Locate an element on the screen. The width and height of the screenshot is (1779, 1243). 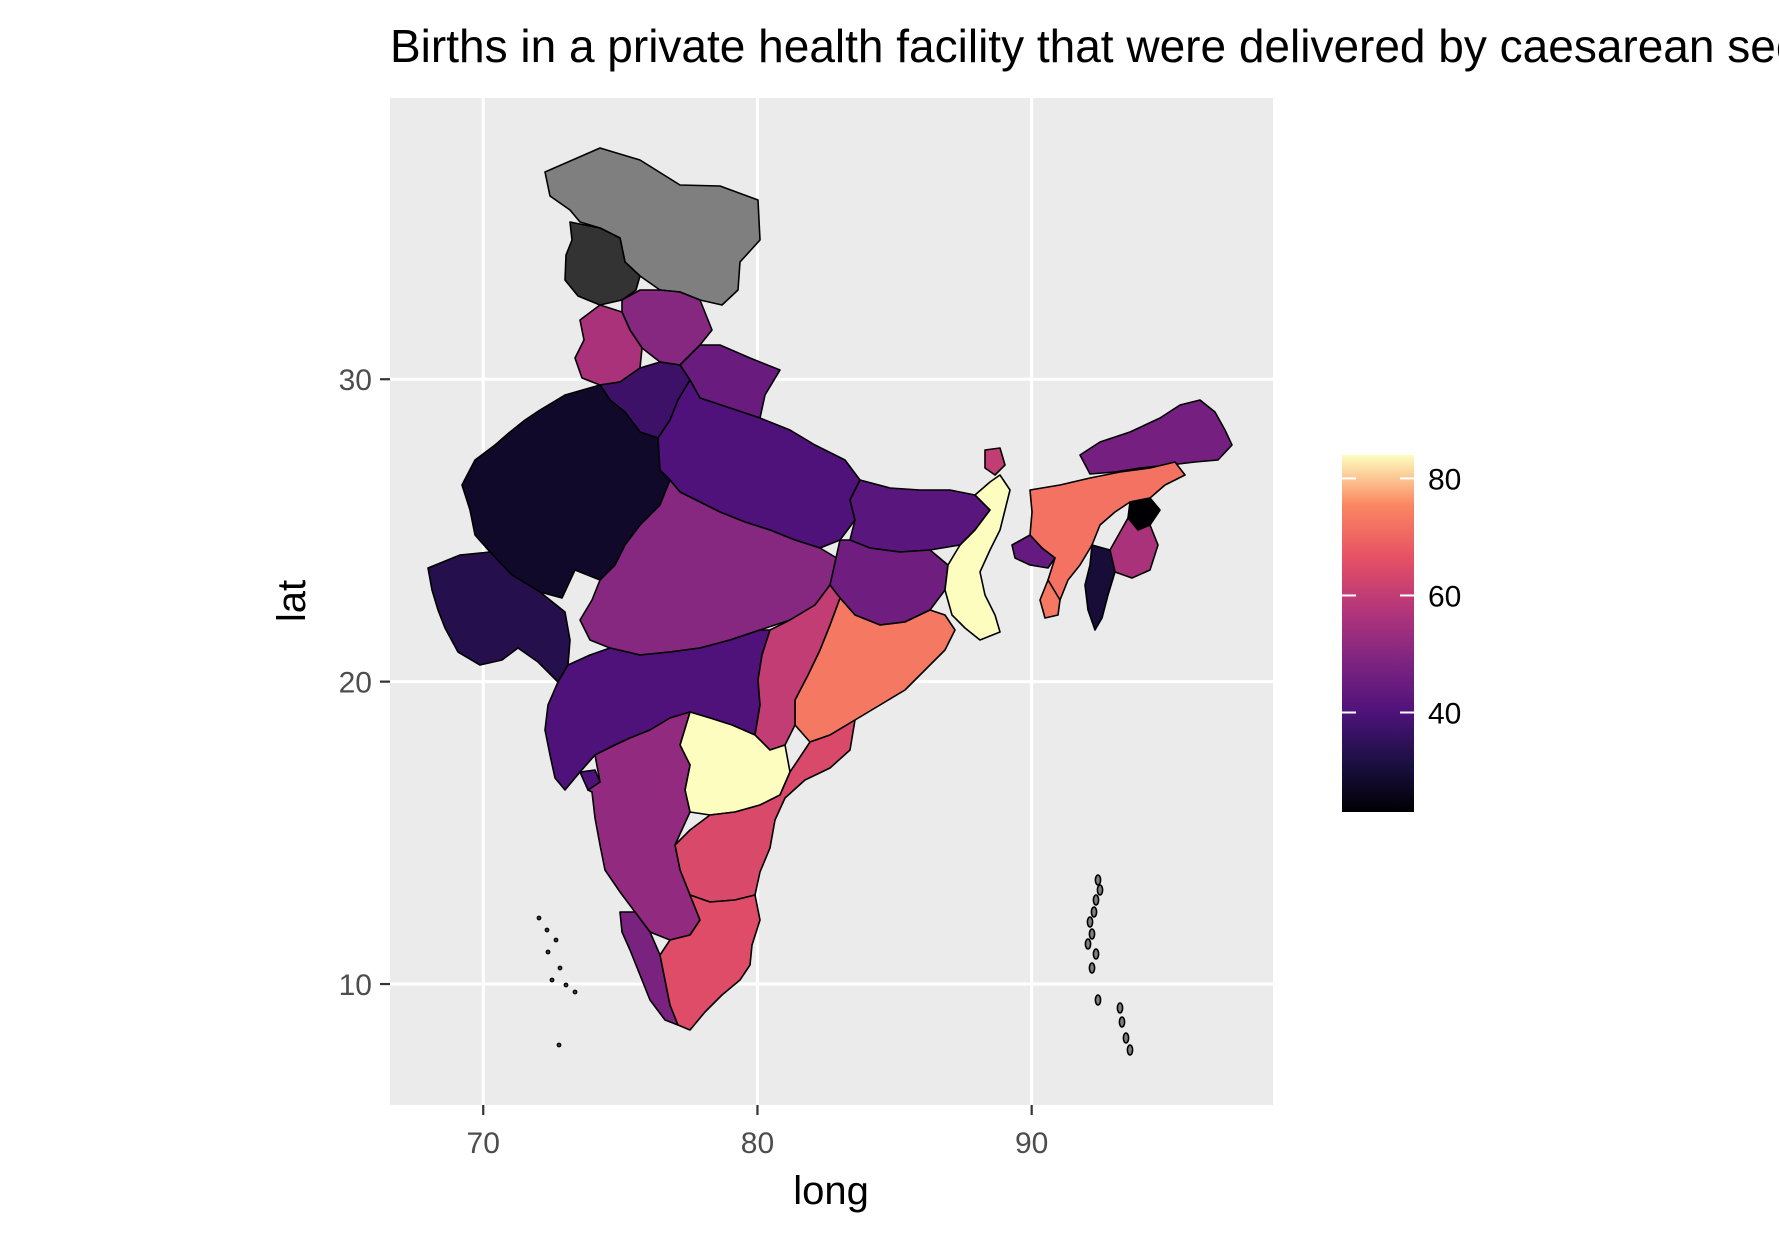
x-tick-label: 80 is located at coordinates (757, 1143).